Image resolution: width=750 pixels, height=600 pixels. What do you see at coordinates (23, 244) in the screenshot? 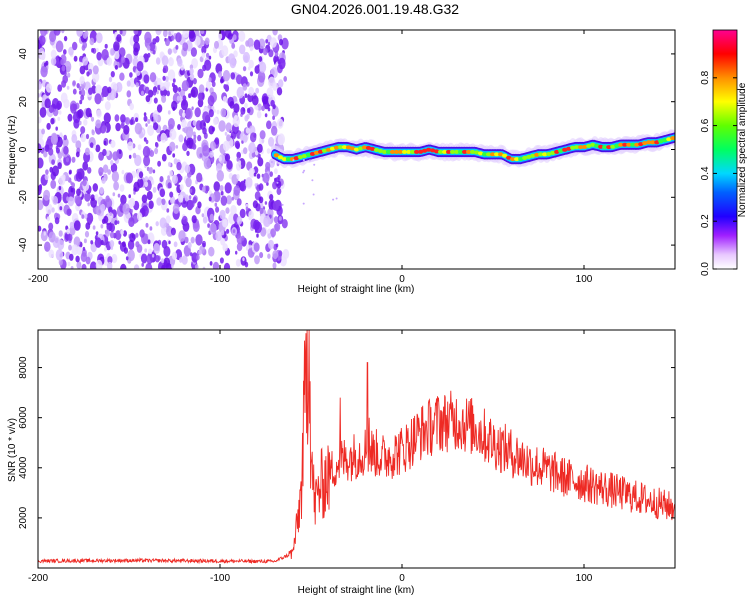
I see `top-y-tick-label: -40` at bounding box center [23, 244].